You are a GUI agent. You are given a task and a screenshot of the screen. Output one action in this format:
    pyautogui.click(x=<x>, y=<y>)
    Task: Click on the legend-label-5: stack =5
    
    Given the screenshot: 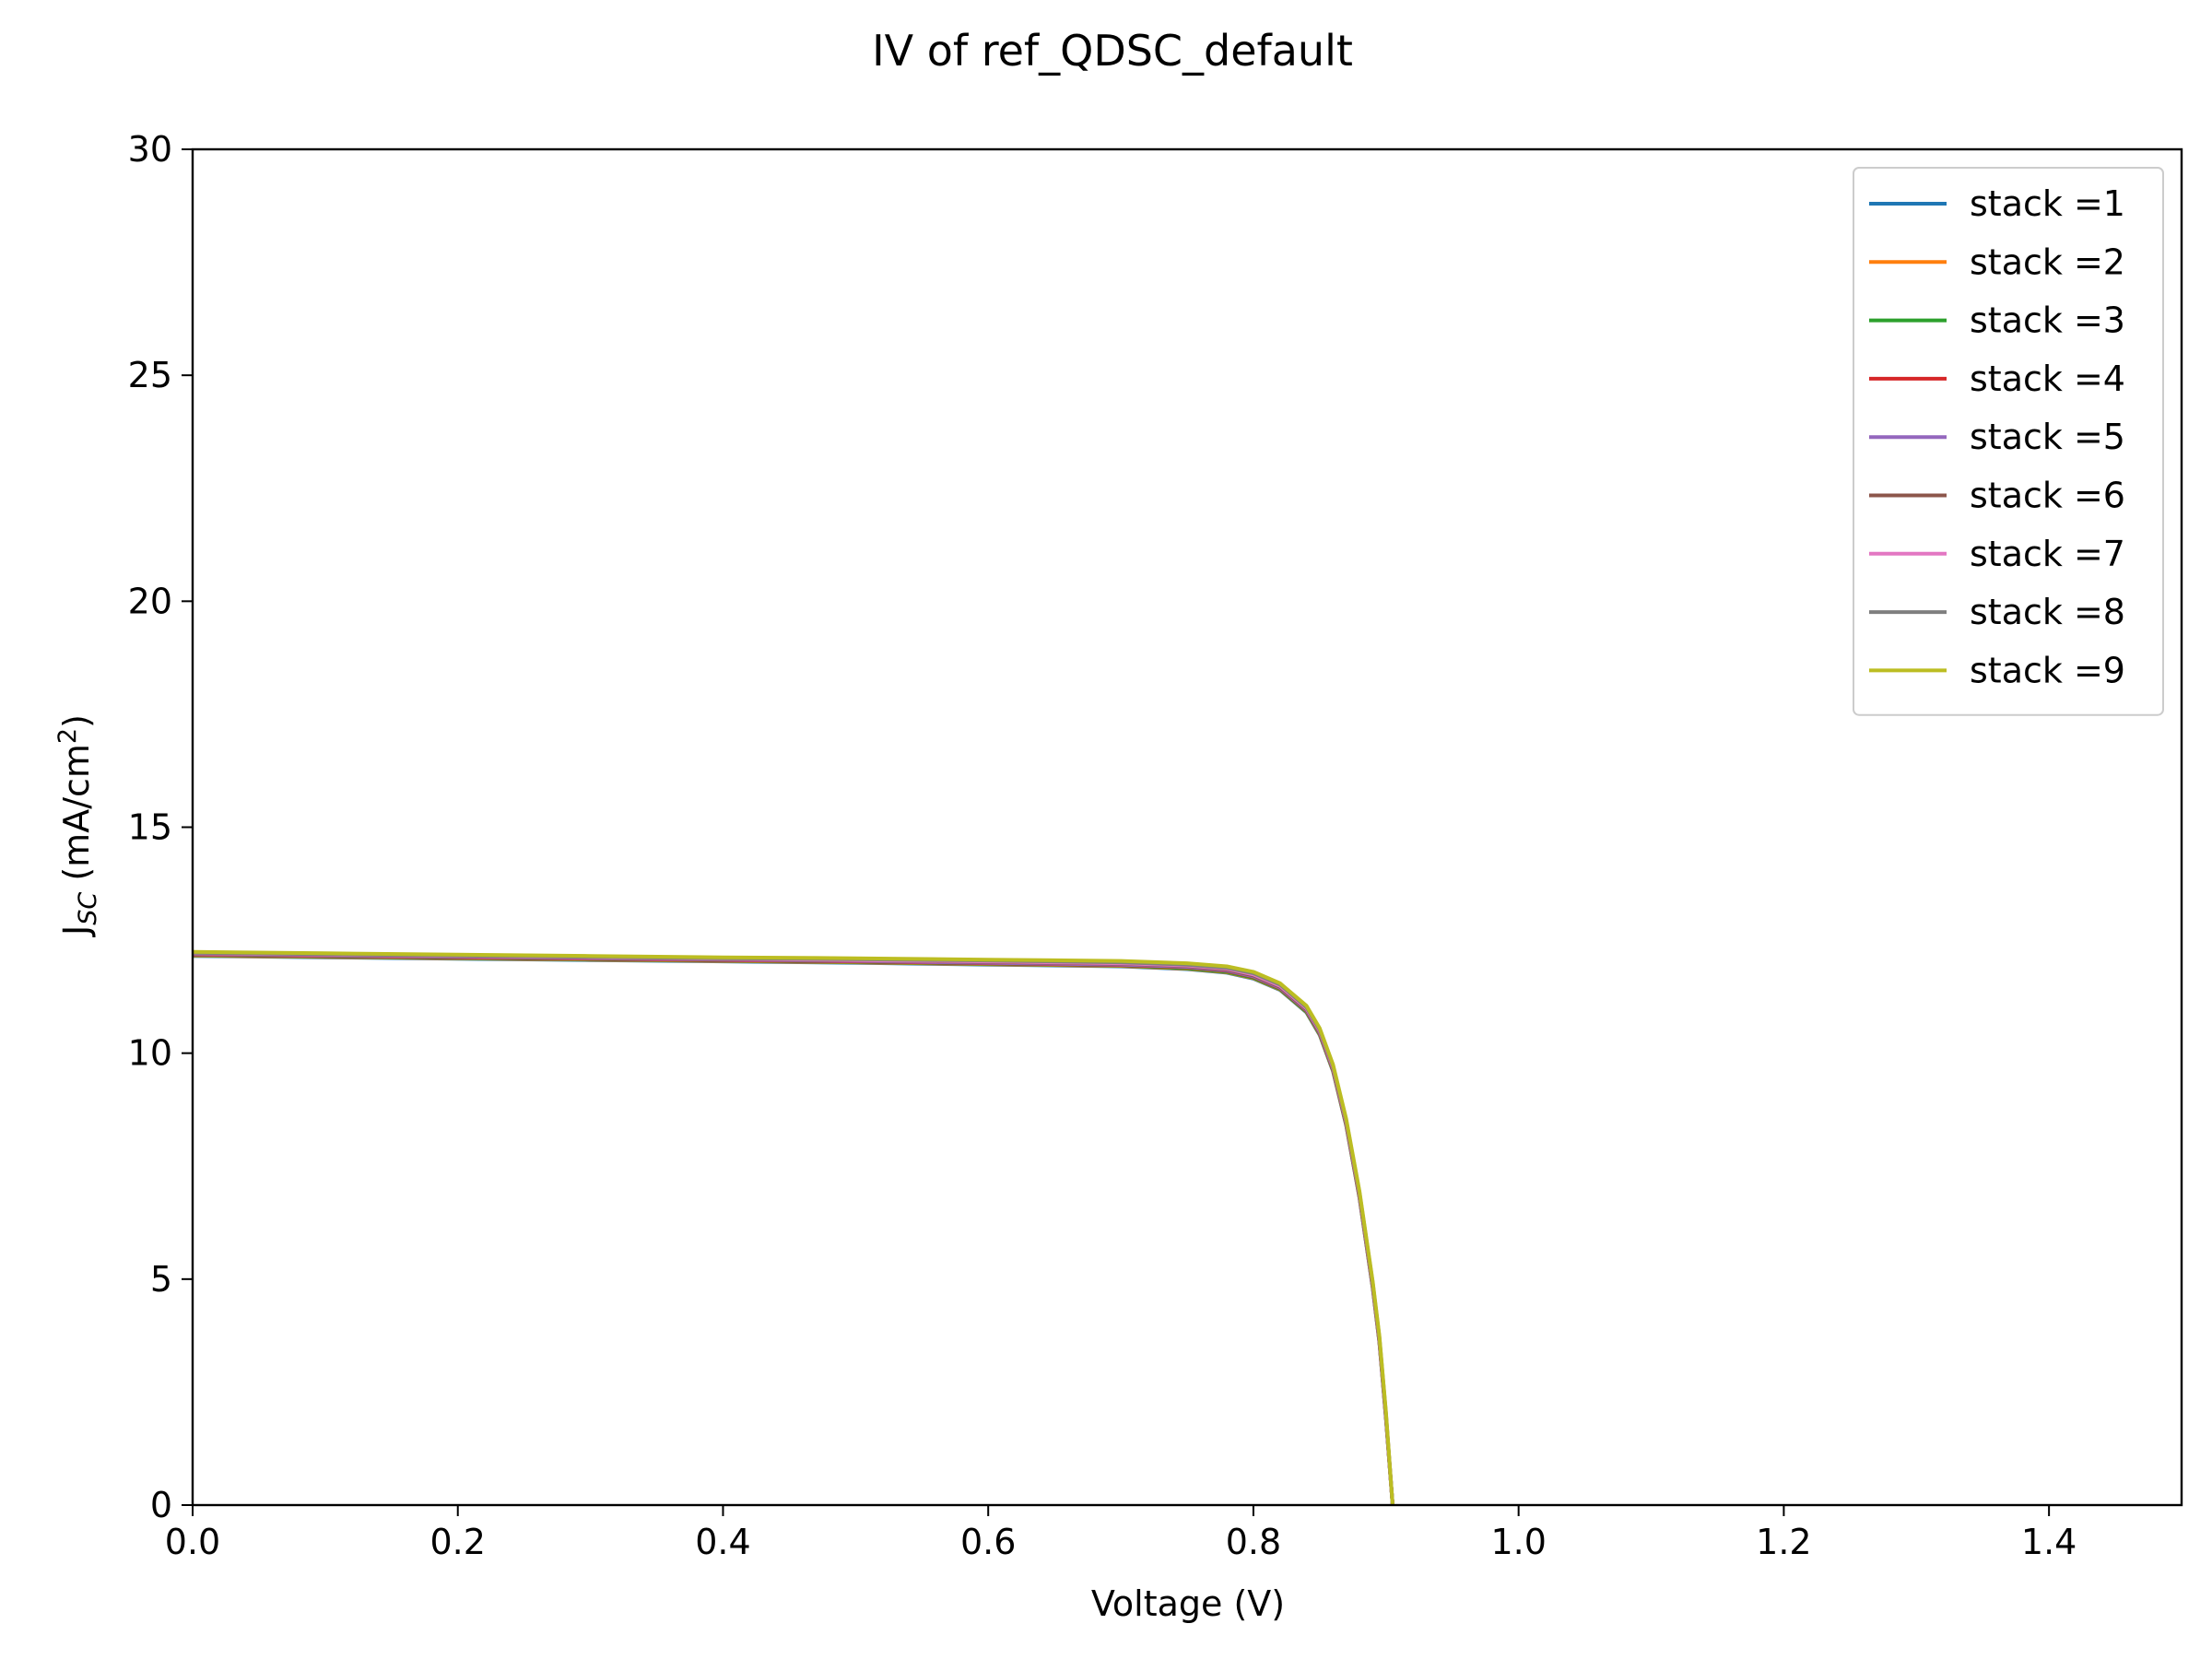 What is the action you would take?
    pyautogui.click(x=2047, y=437)
    